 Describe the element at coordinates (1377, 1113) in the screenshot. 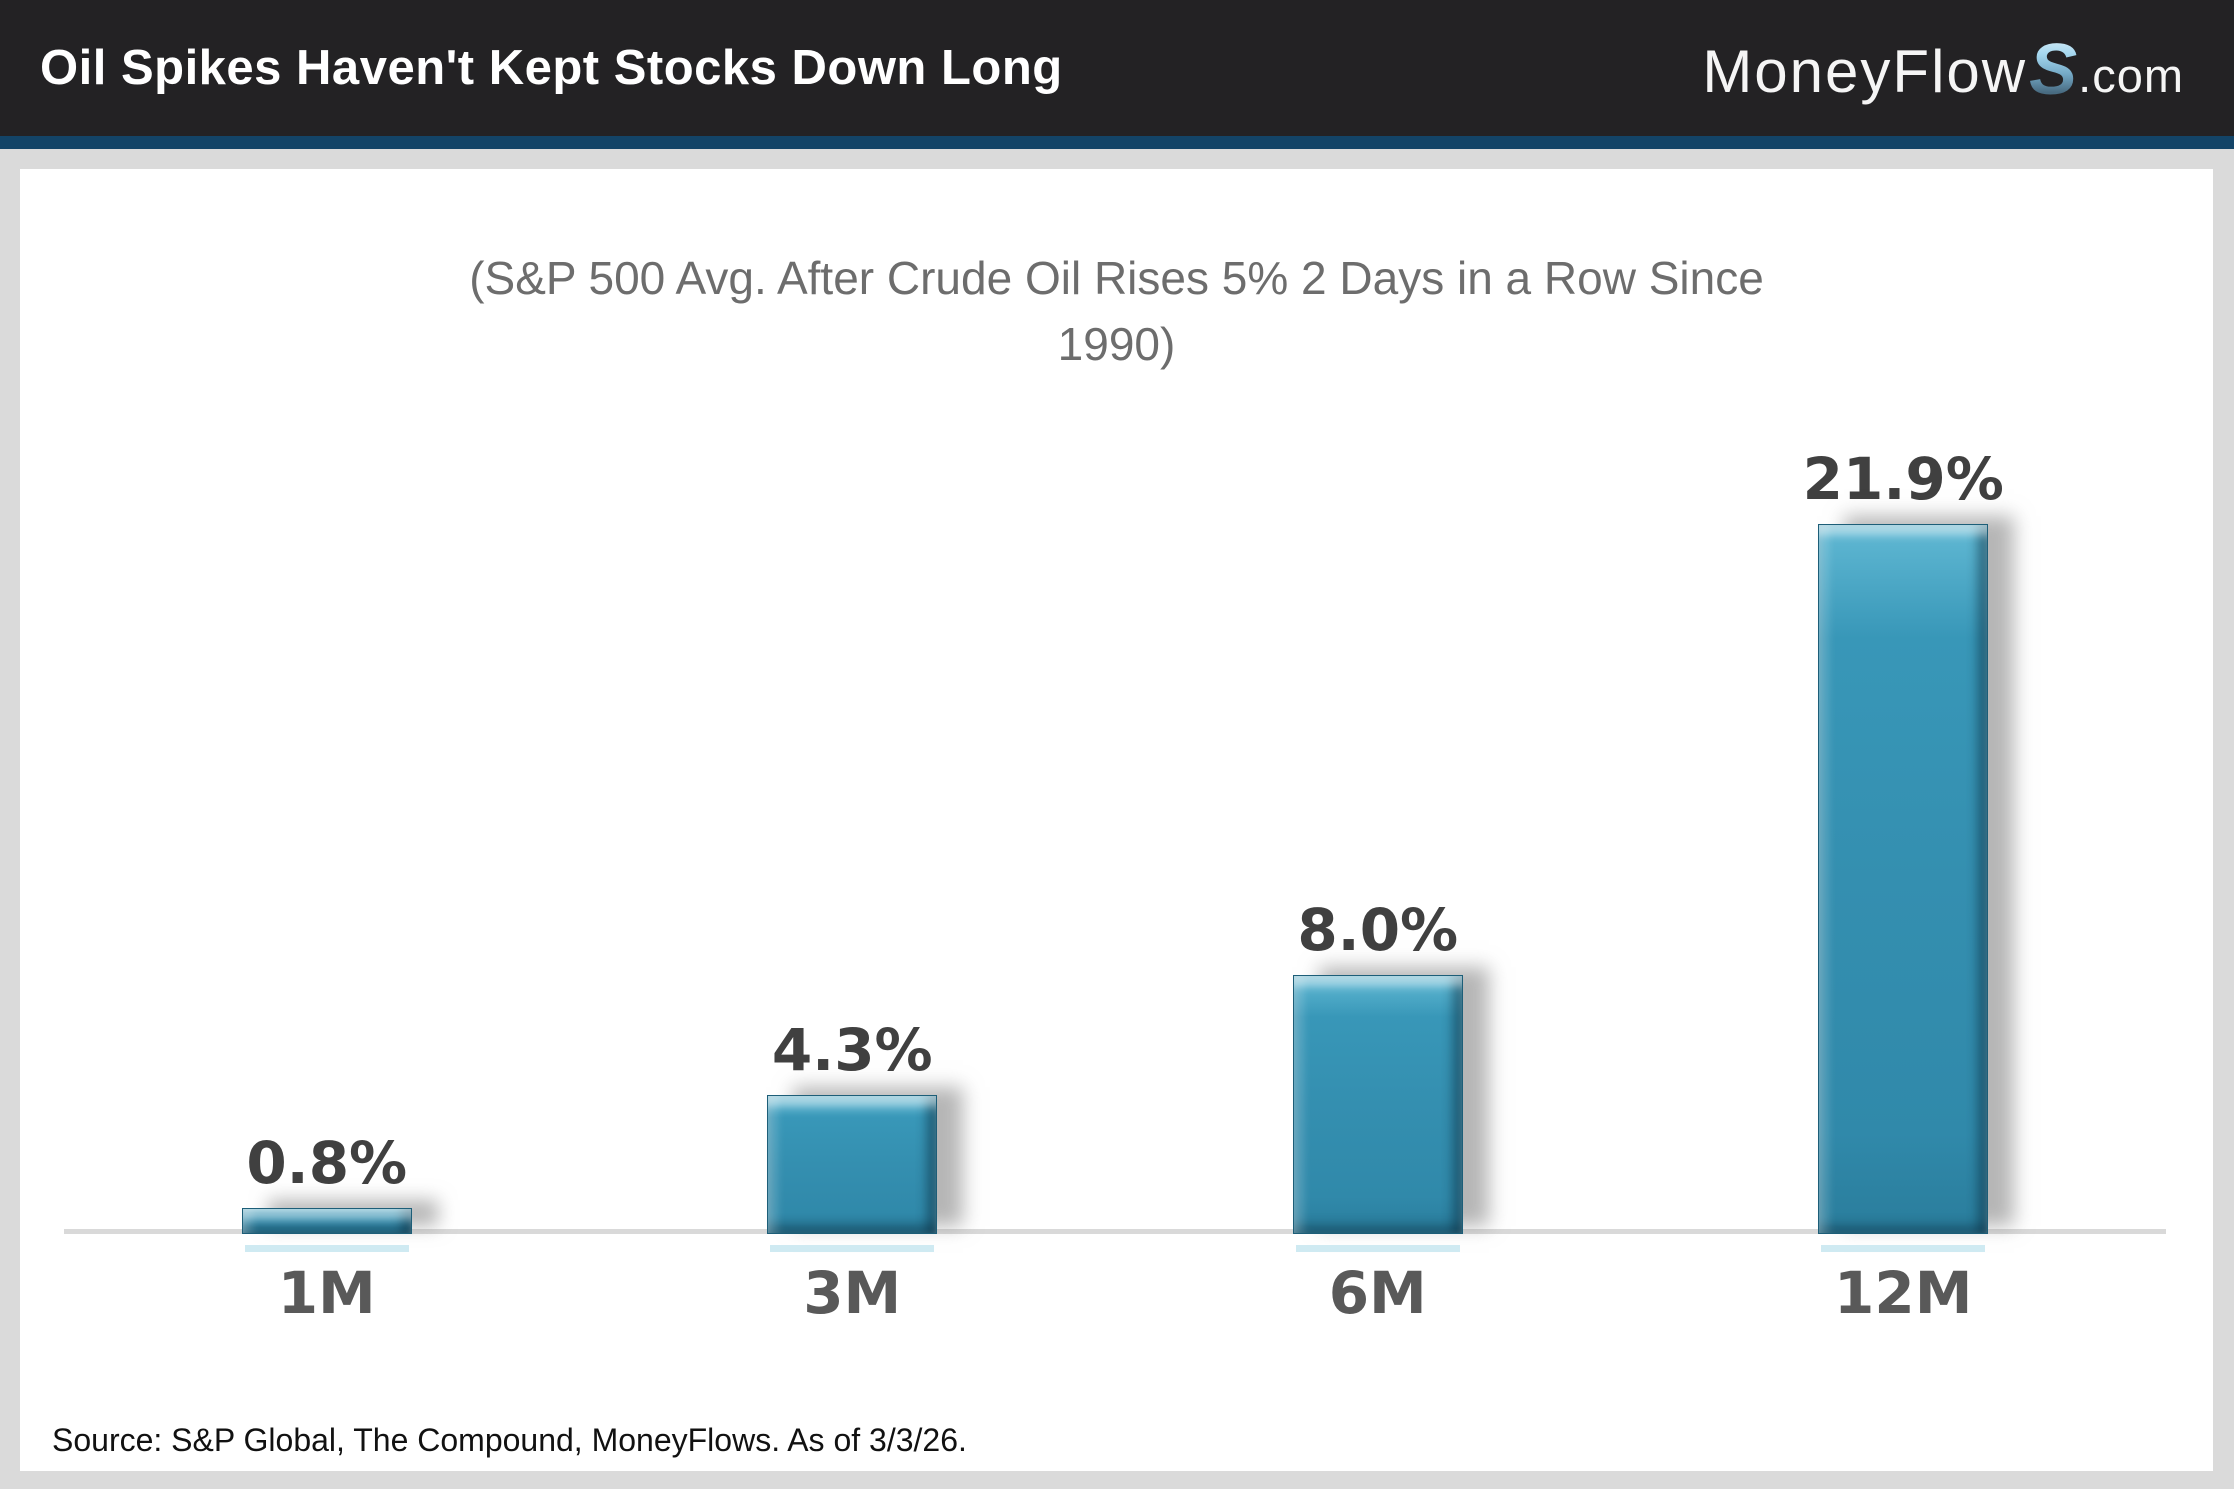

I see `bar-6M` at that location.